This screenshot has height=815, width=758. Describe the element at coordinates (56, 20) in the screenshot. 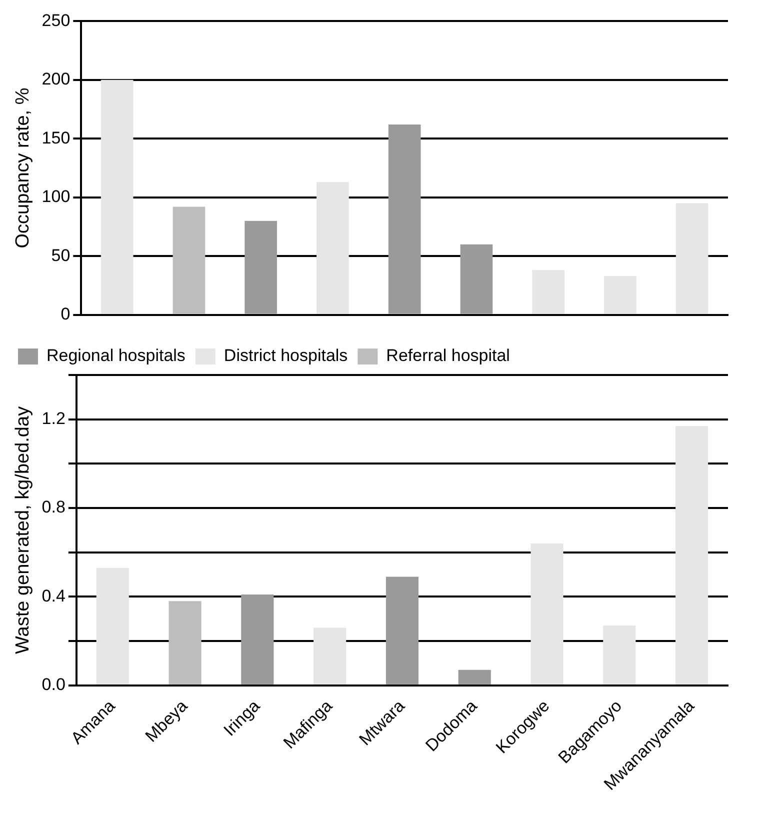

I see `y-tick-label: 250` at that location.